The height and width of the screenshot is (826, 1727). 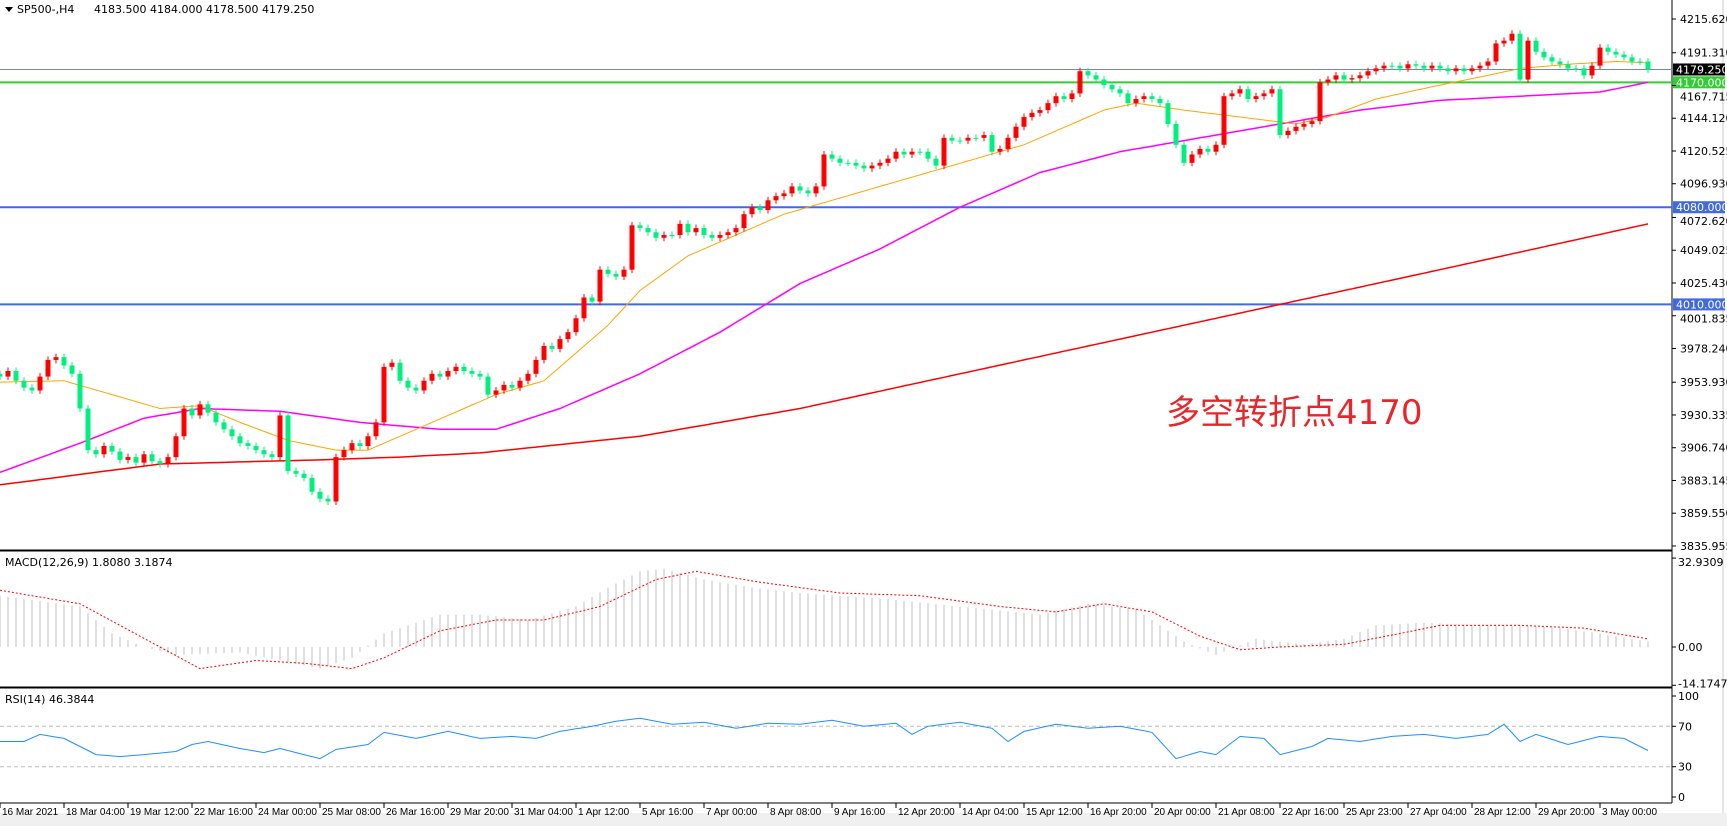 I want to click on price-tick-label: 4167.715, so click(x=1703, y=96).